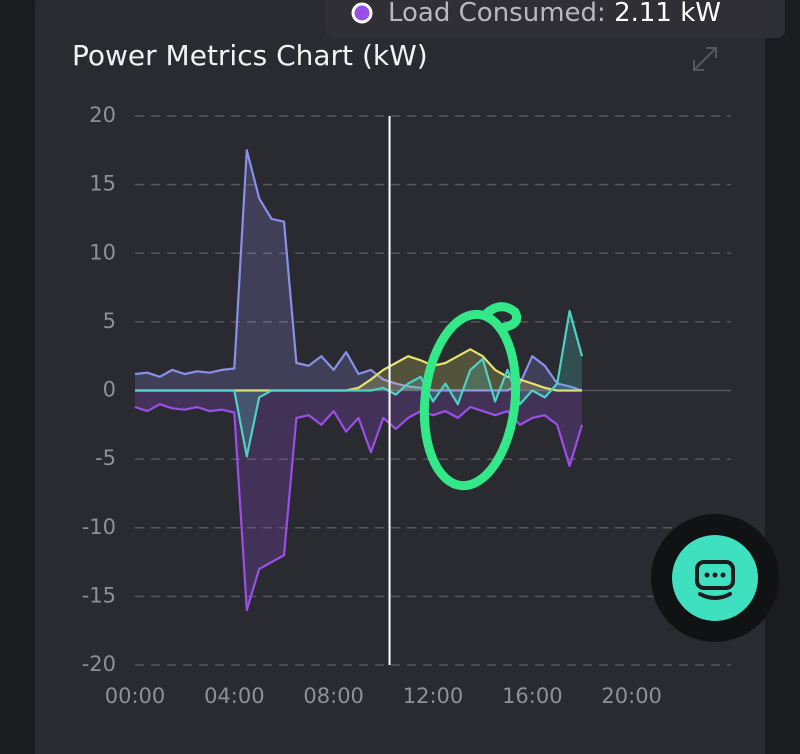  I want to click on chat-button-face, so click(715, 578).